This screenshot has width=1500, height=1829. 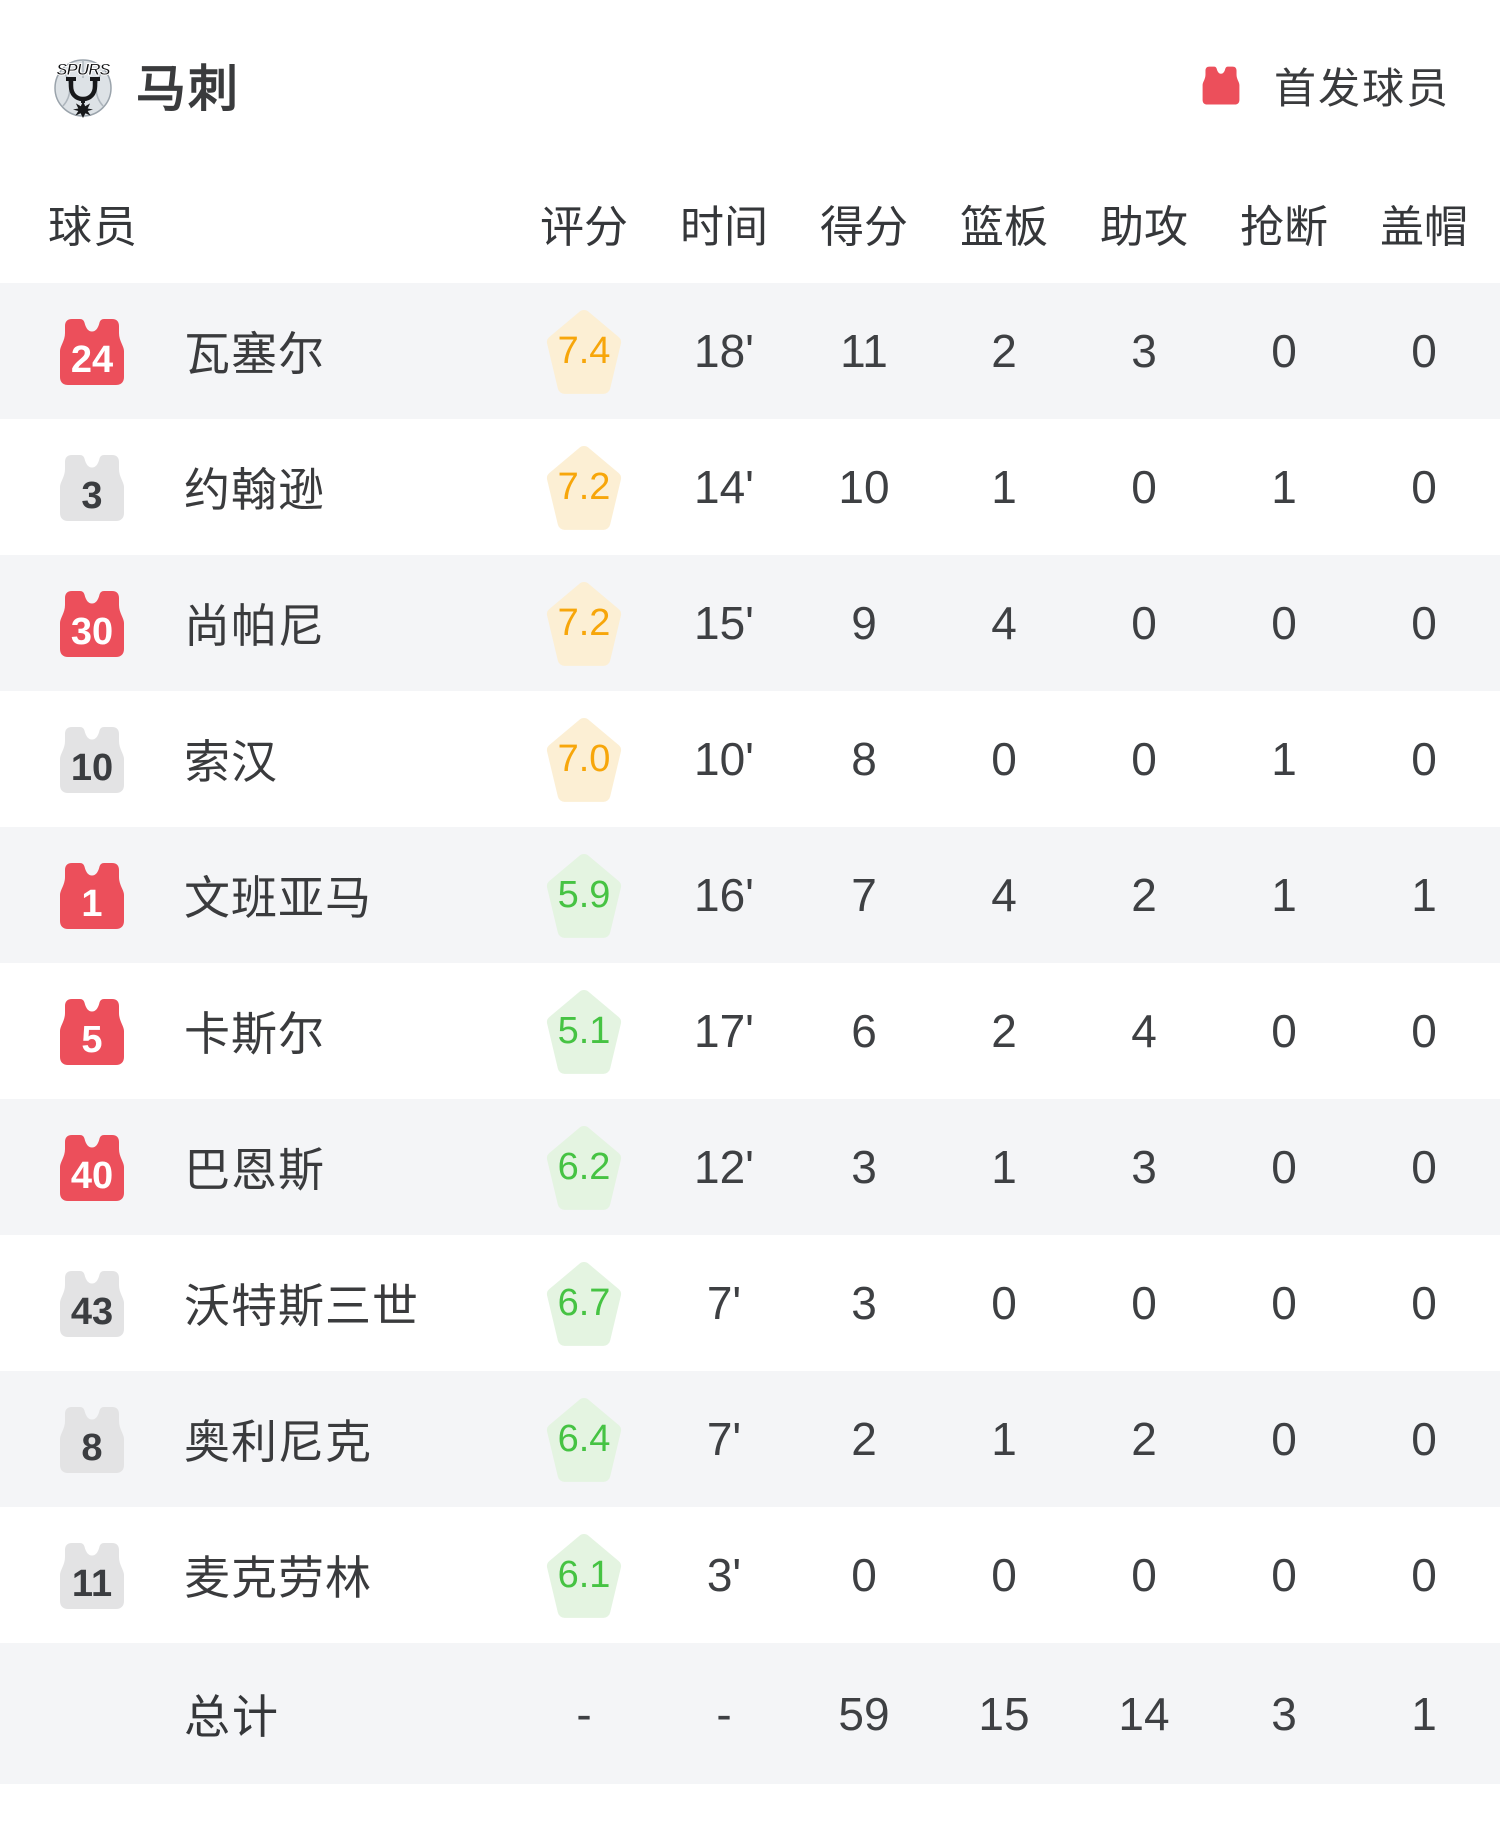 What do you see at coordinates (584, 894) in the screenshot?
I see `rating-value: 5.9` at bounding box center [584, 894].